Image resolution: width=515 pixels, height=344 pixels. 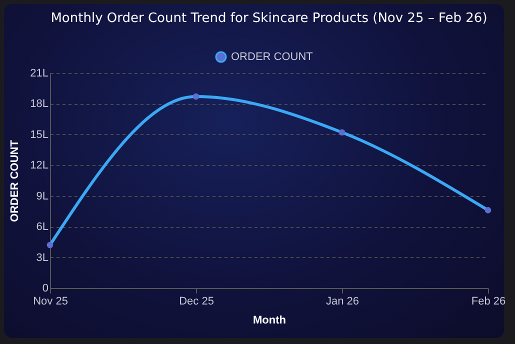 I want to click on y-tick-label: 0, so click(x=45, y=288).